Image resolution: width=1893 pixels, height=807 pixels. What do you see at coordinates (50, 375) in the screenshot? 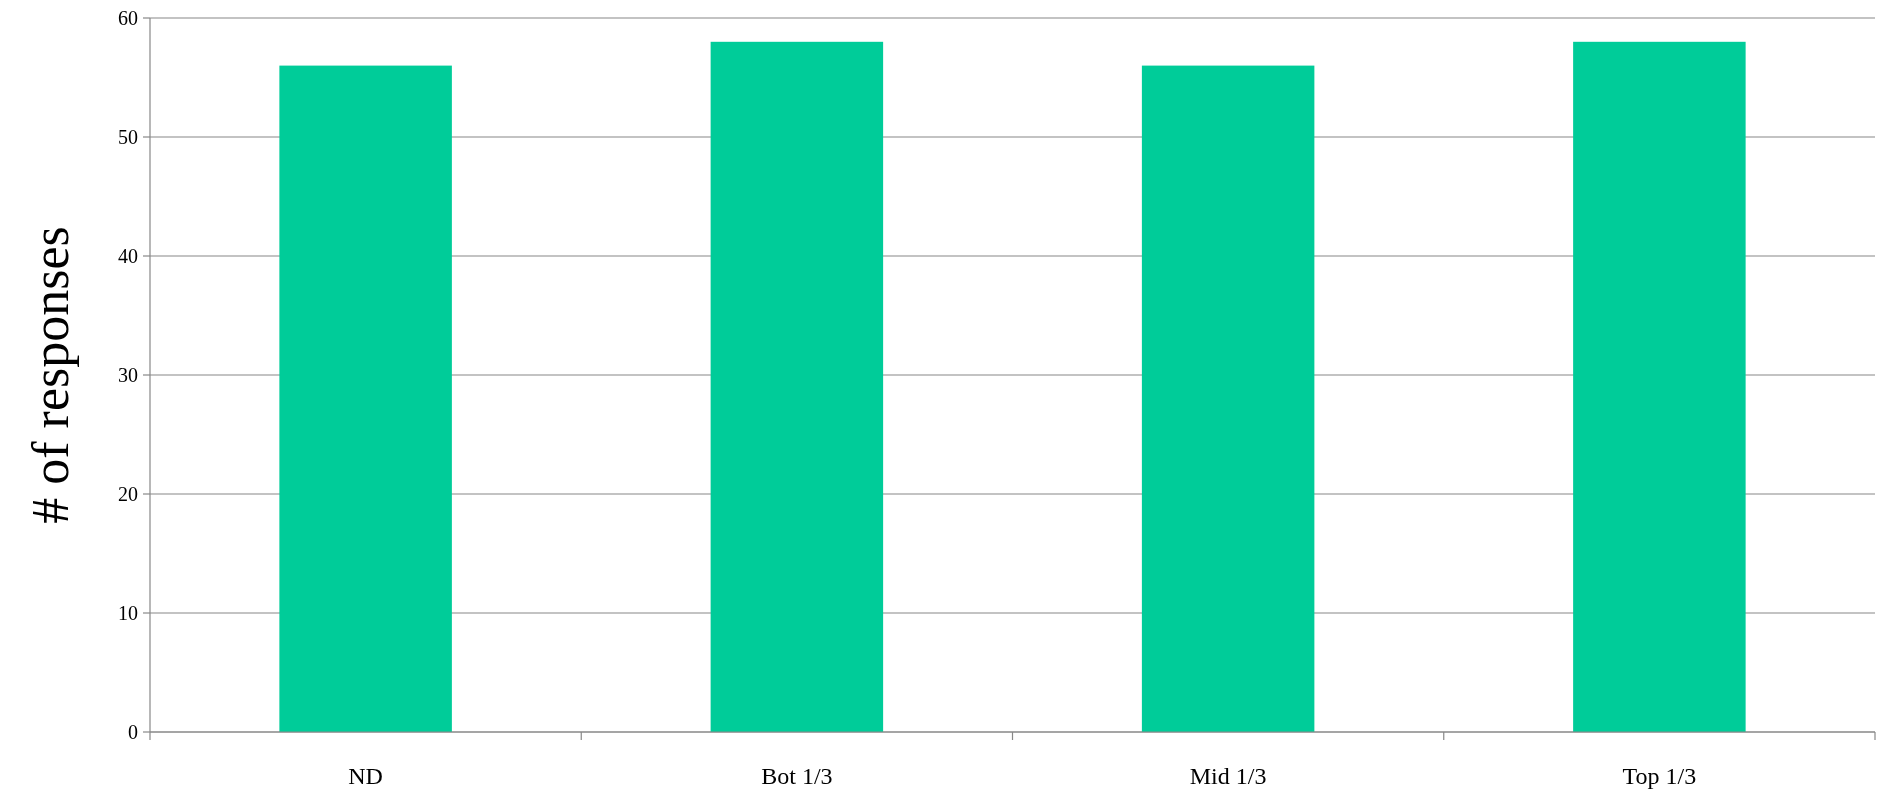
I see `y-axis-title: # of responses` at bounding box center [50, 375].